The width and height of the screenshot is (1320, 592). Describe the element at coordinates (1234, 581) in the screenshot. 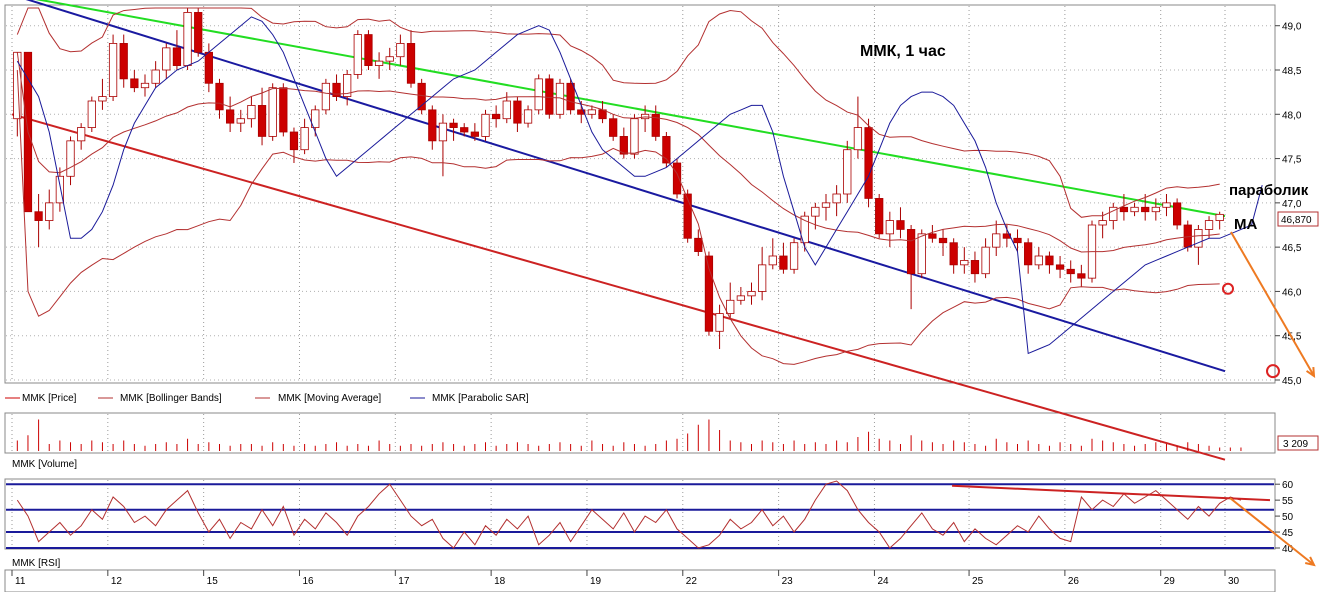

I see `x-tick-label: 30` at that location.